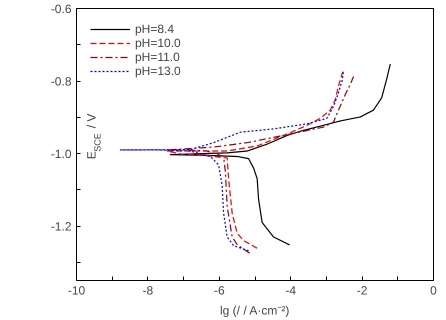 This screenshot has height=320, width=446. What do you see at coordinates (61, 81) in the screenshot?
I see `y-tick-label: -0.8` at bounding box center [61, 81].